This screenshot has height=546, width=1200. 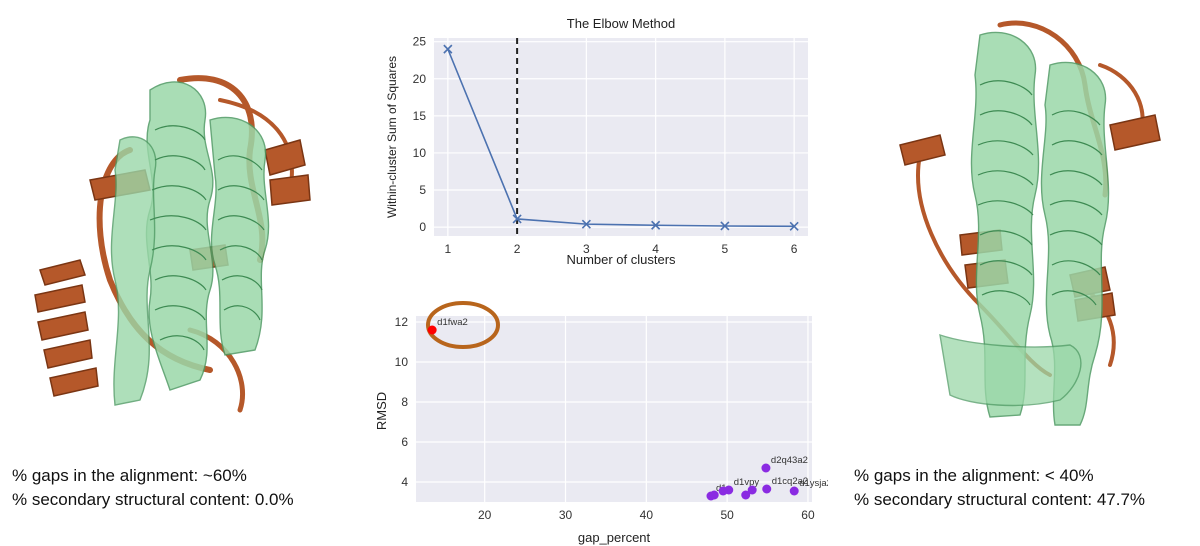 I want to click on scatter-point-label: d1fwa2, so click(x=452, y=322).